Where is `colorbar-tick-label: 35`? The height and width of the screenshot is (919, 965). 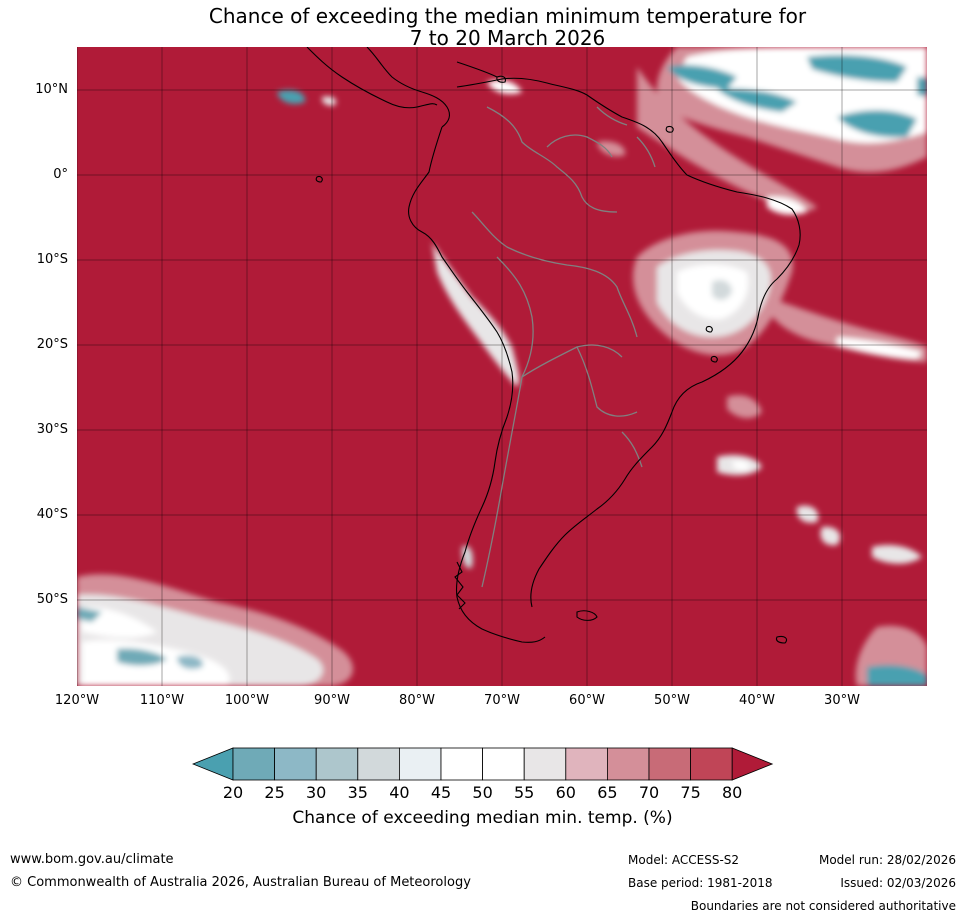 colorbar-tick-label: 35 is located at coordinates (357, 792).